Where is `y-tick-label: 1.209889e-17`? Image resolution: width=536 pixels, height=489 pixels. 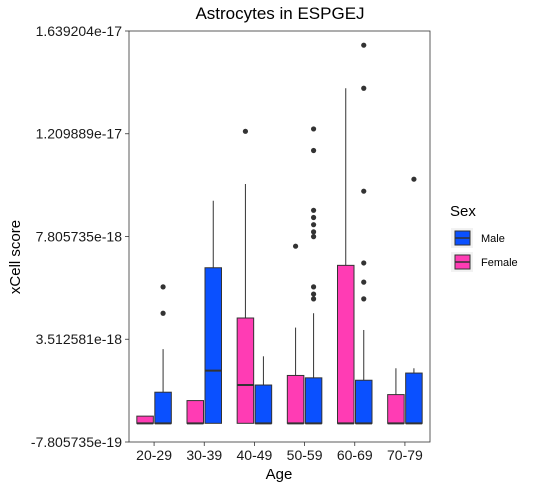 y-tick-label: 1.209889e-17 is located at coordinates (79, 134).